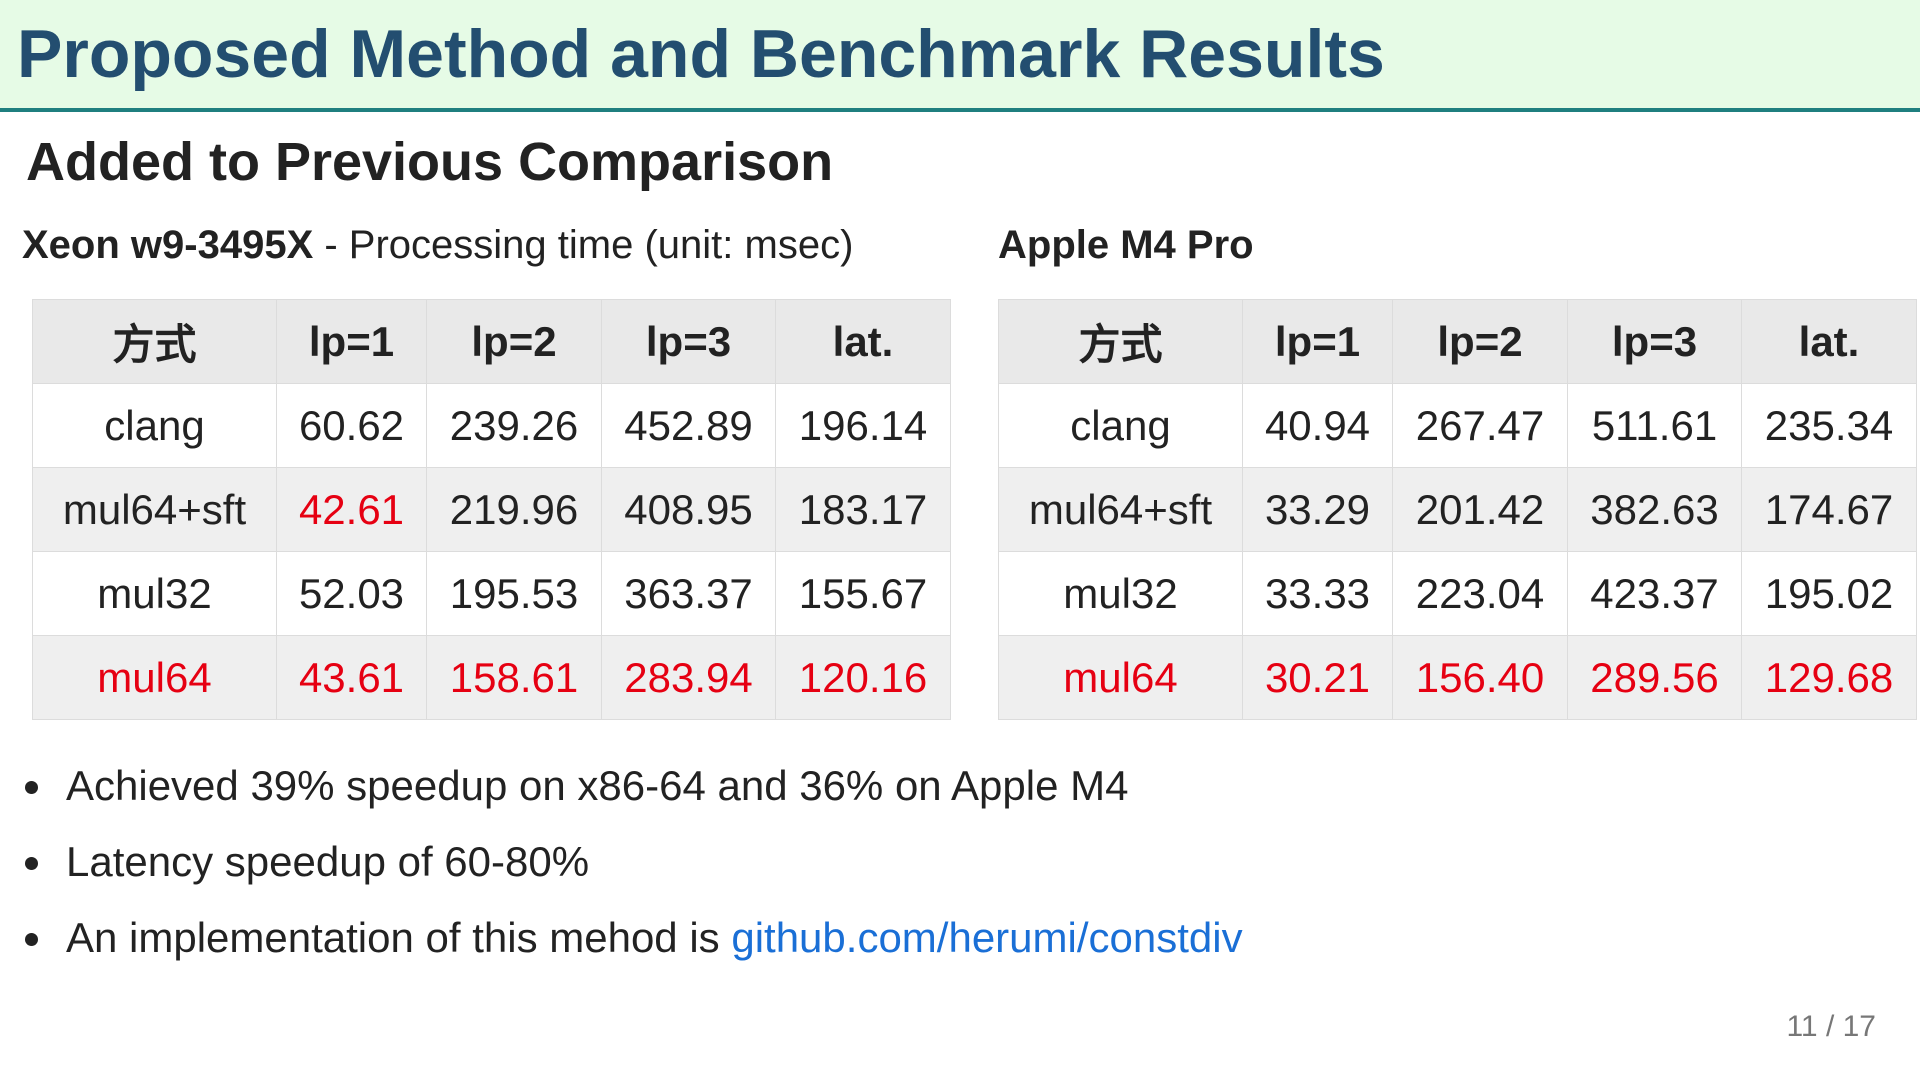 This screenshot has width=1920, height=1080. Describe the element at coordinates (1480, 677) in the screenshot. I see `table-cell: 156.40` at that location.